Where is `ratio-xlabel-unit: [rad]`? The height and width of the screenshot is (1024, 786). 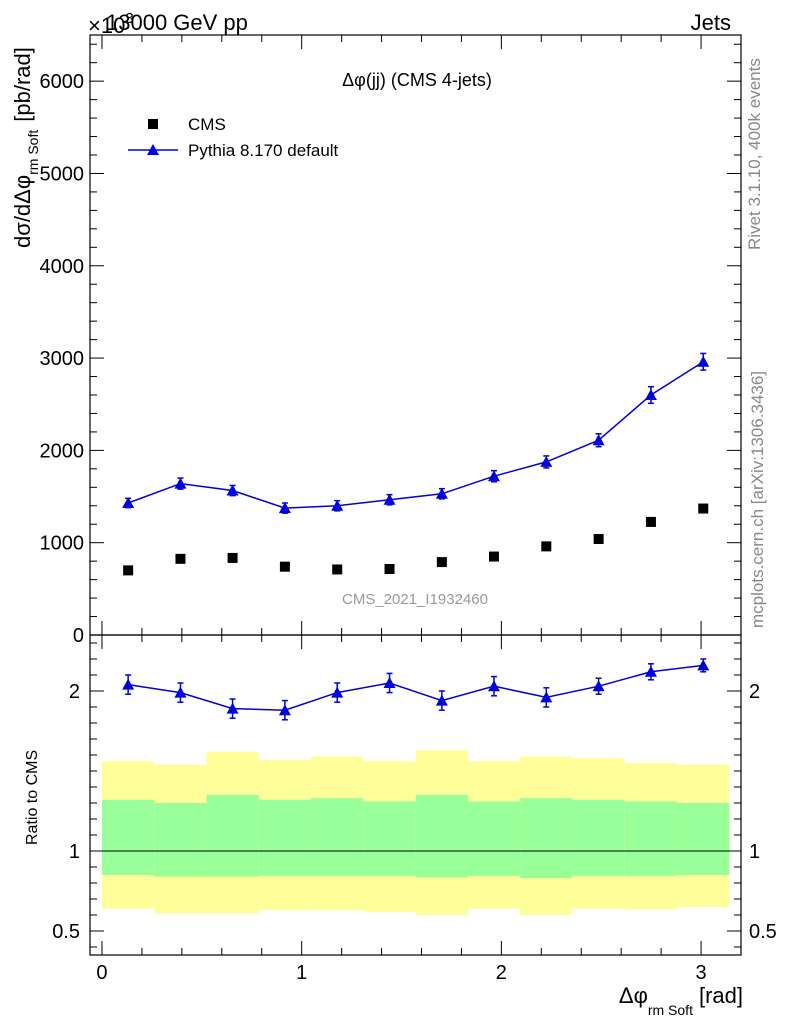
ratio-xlabel-unit: [rad] is located at coordinates (721, 995).